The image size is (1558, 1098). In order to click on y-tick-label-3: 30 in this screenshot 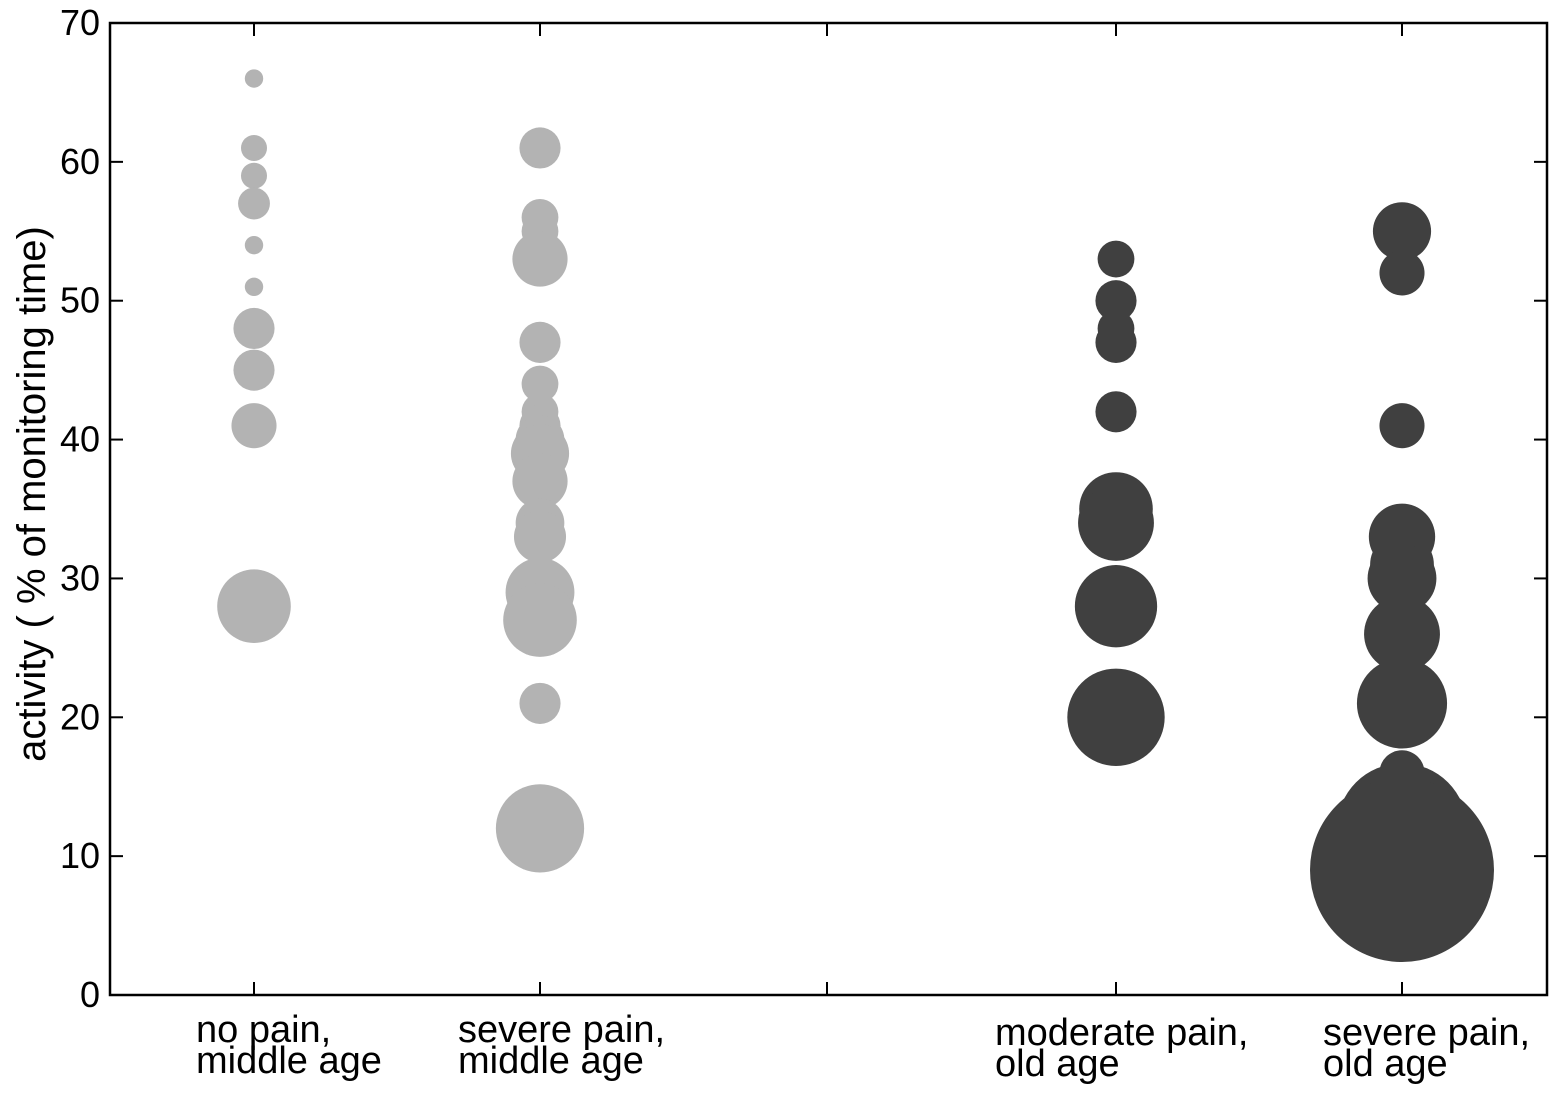, I will do `click(80, 577)`.